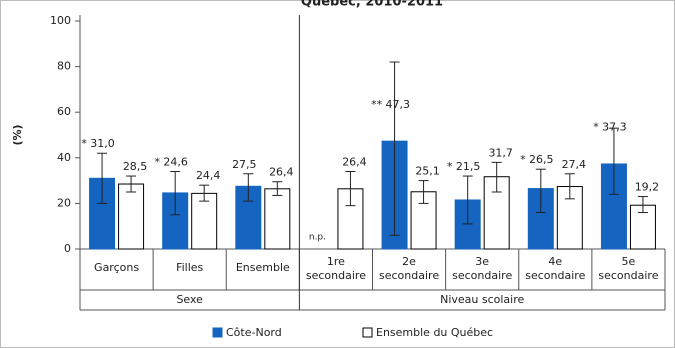 The image size is (675, 348). I want to click on value-label: * 37,3, so click(610, 127).